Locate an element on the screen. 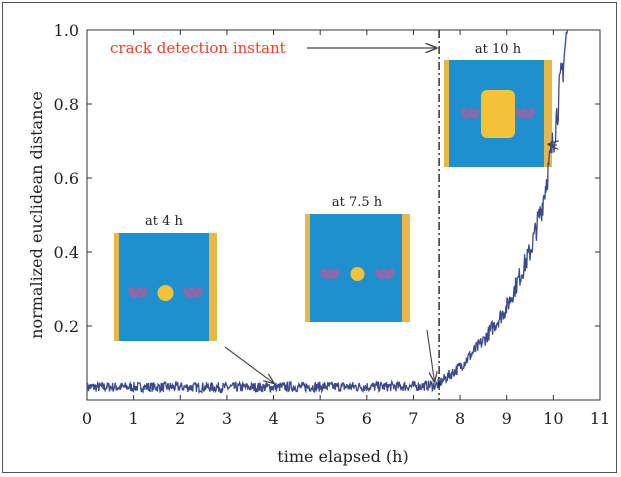  inset-label: at 7.5 h is located at coordinates (357, 202).